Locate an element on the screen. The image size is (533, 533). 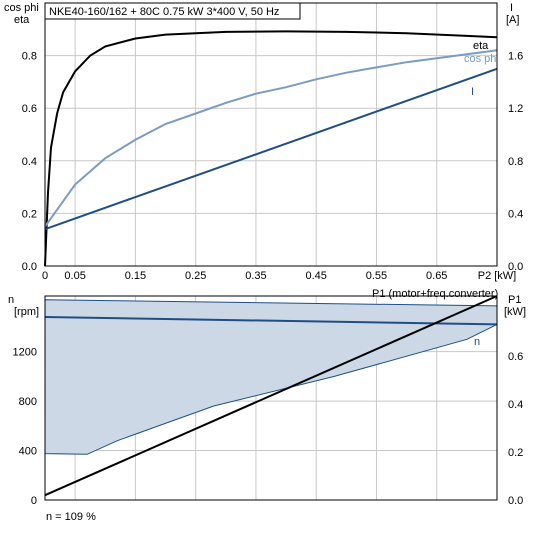
top-right-tick-label: 0.8 is located at coordinates (515, 162).